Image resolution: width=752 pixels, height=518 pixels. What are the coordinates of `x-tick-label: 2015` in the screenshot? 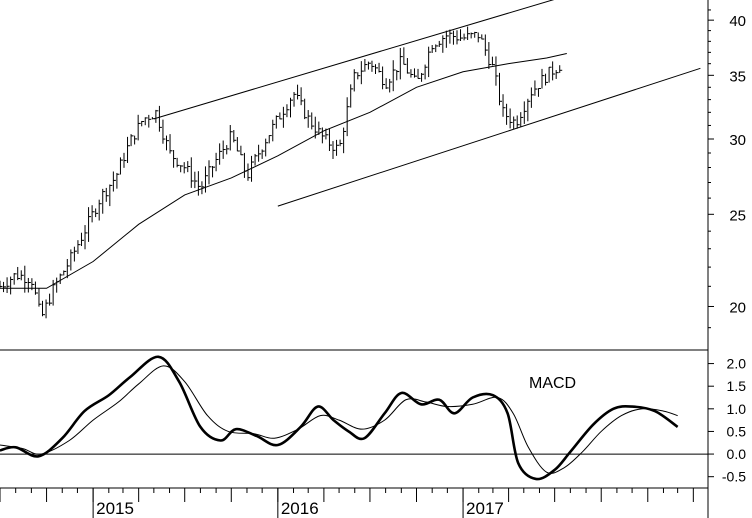 It's located at (115, 508).